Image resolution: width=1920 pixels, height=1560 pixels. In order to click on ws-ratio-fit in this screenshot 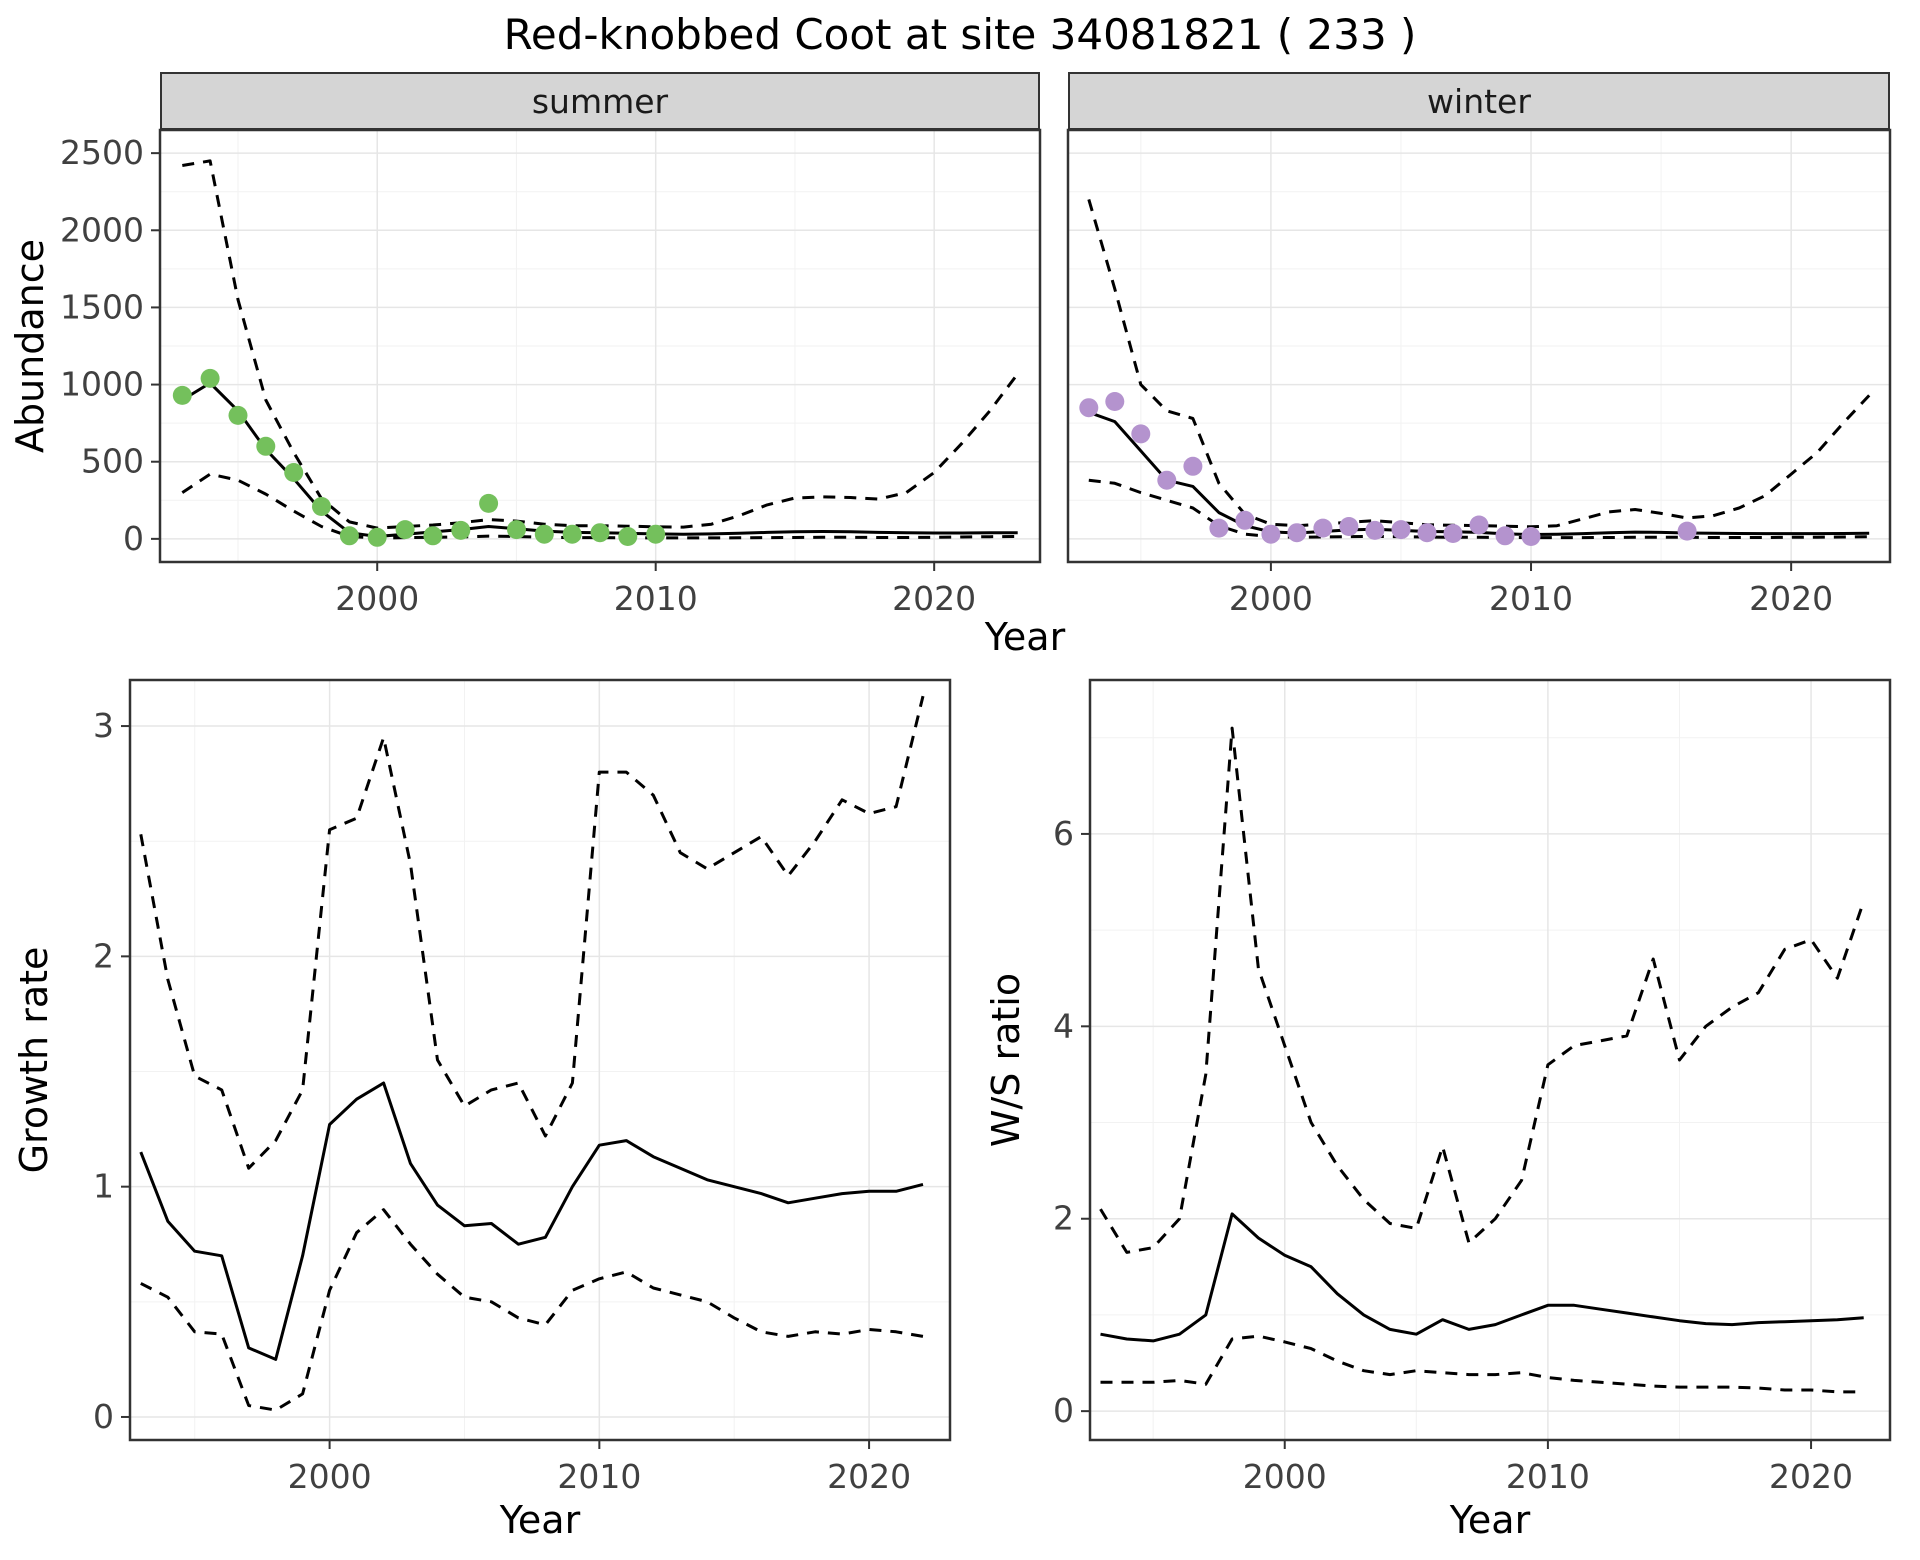, I will do `click(1482, 1277)`.